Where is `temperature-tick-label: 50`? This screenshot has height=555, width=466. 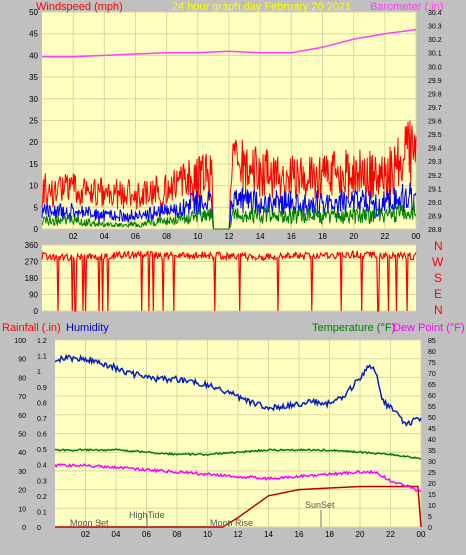
temperature-tick-label: 50 is located at coordinates (432, 418).